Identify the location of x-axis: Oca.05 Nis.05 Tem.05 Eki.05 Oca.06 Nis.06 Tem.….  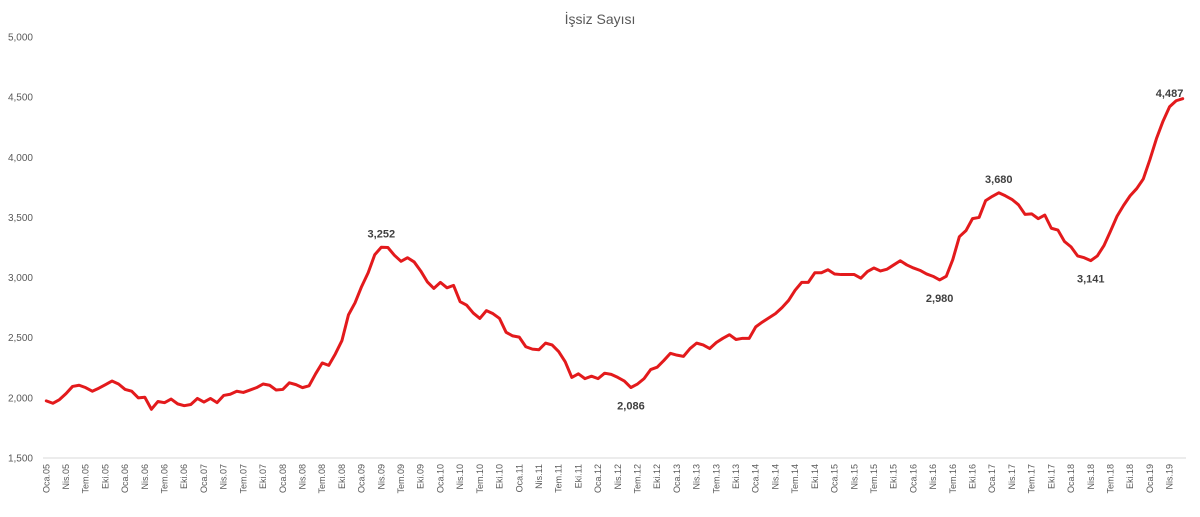
(613, 475).